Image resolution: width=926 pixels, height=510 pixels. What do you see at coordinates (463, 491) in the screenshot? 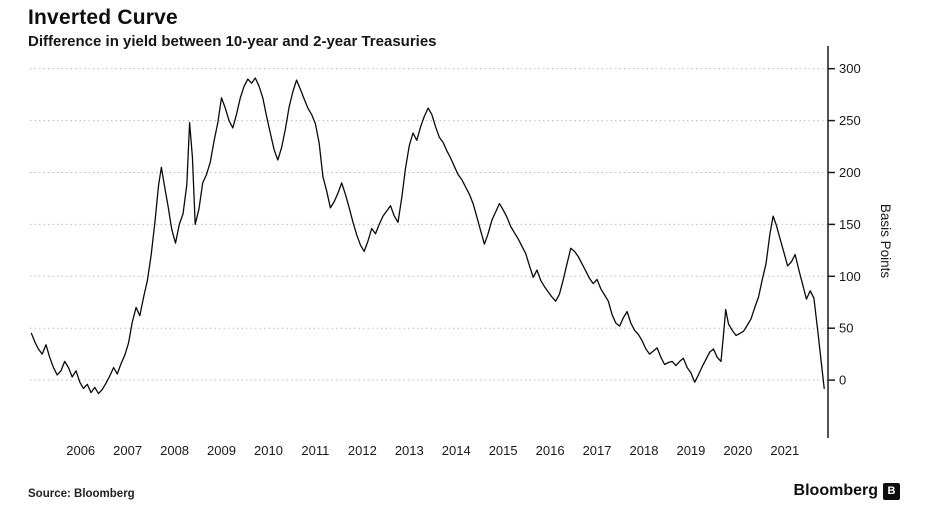
I see `chart-footer: Source: Bloomberg Bloomberg B` at bounding box center [463, 491].